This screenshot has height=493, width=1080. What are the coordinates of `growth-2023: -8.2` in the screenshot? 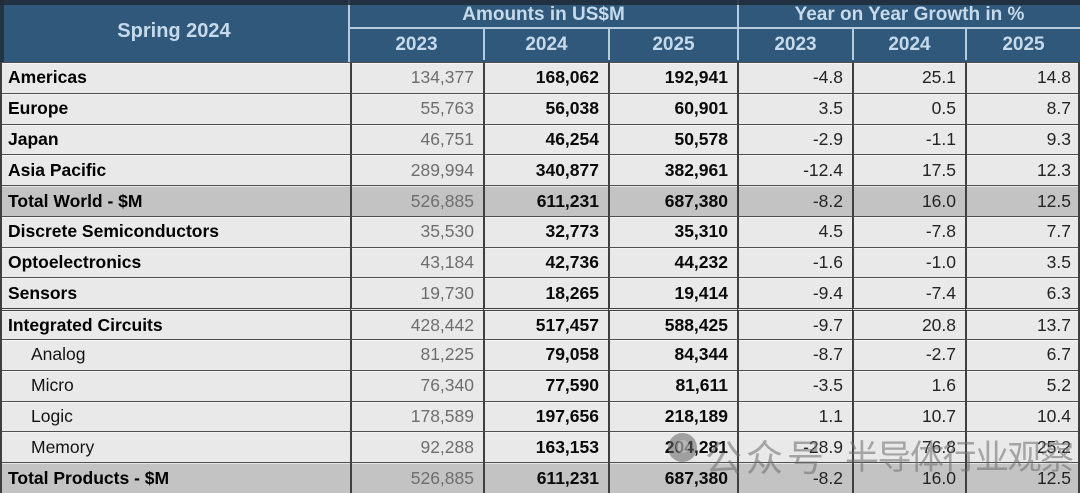 It's located at (794, 477).